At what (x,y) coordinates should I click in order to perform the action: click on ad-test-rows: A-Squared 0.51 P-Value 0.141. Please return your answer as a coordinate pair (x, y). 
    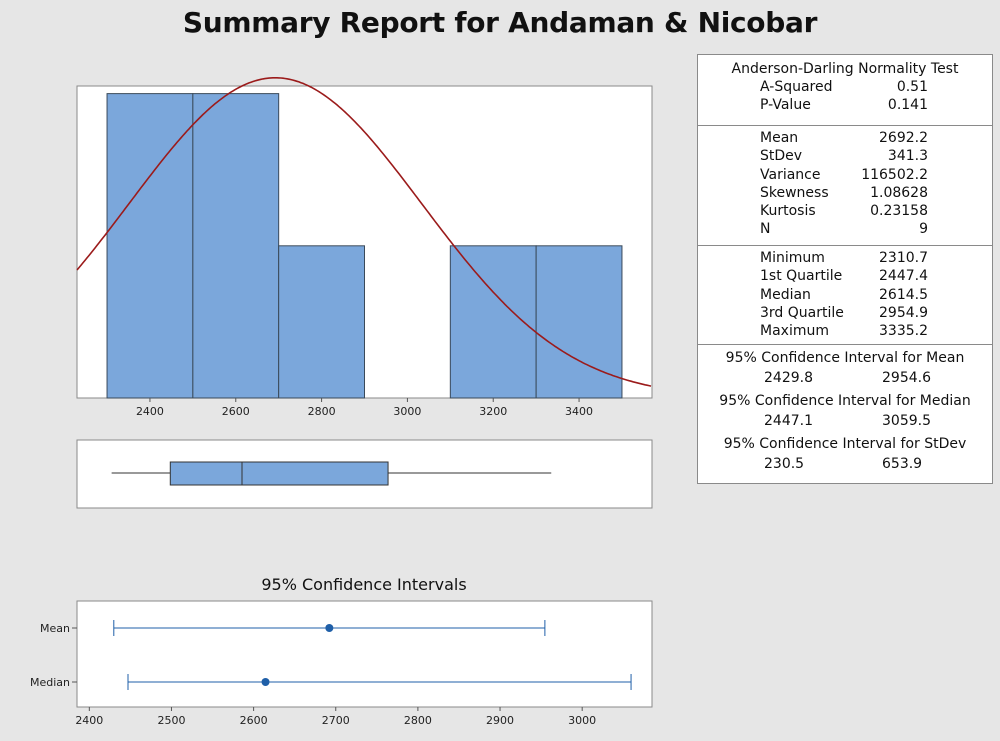
    Looking at the image, I should click on (845, 96).